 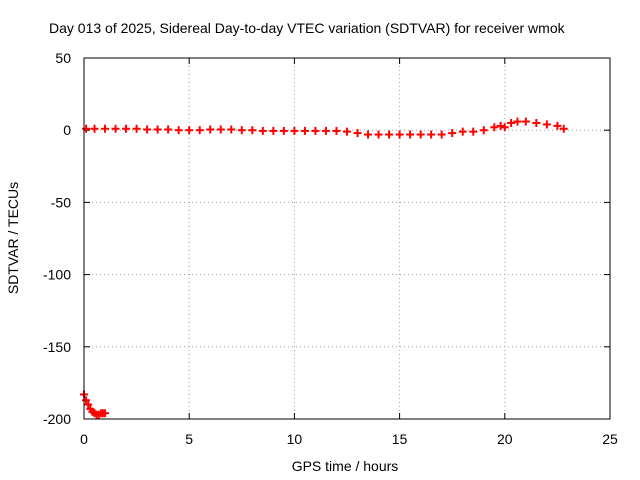 What do you see at coordinates (189, 439) in the screenshot?
I see `x-tick-label: 5` at bounding box center [189, 439].